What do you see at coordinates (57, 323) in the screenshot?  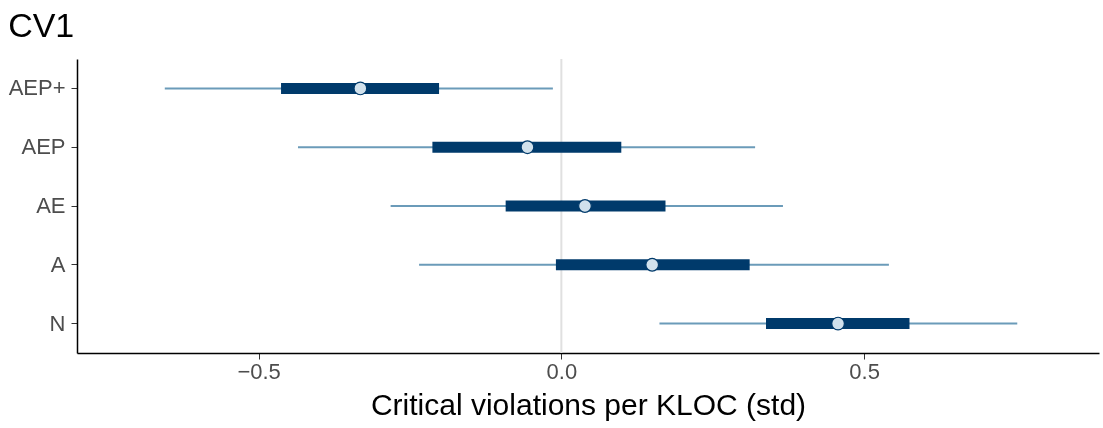 I see `y-tick-label: N` at bounding box center [57, 323].